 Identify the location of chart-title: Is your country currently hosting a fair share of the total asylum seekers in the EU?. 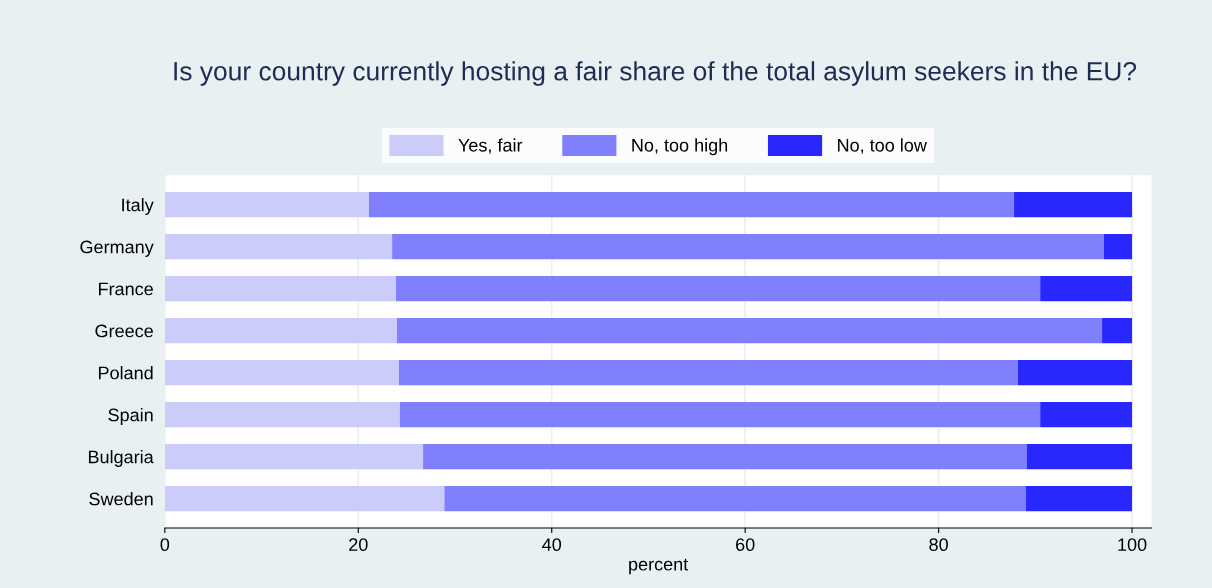
(655, 73).